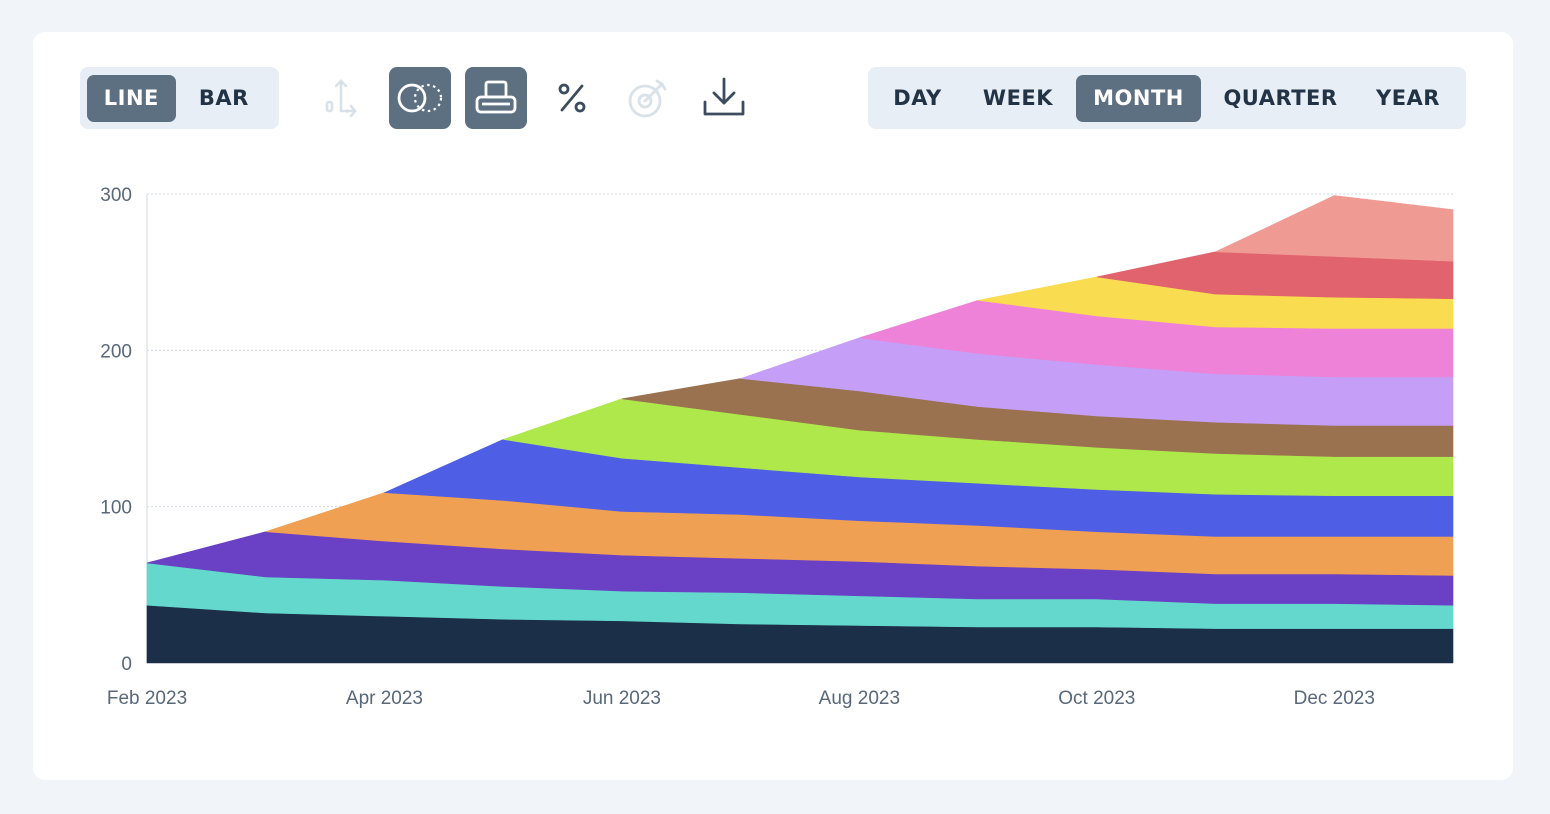 The height and width of the screenshot is (814, 1550). I want to click on axis-scatter-toggle, so click(344, 98).